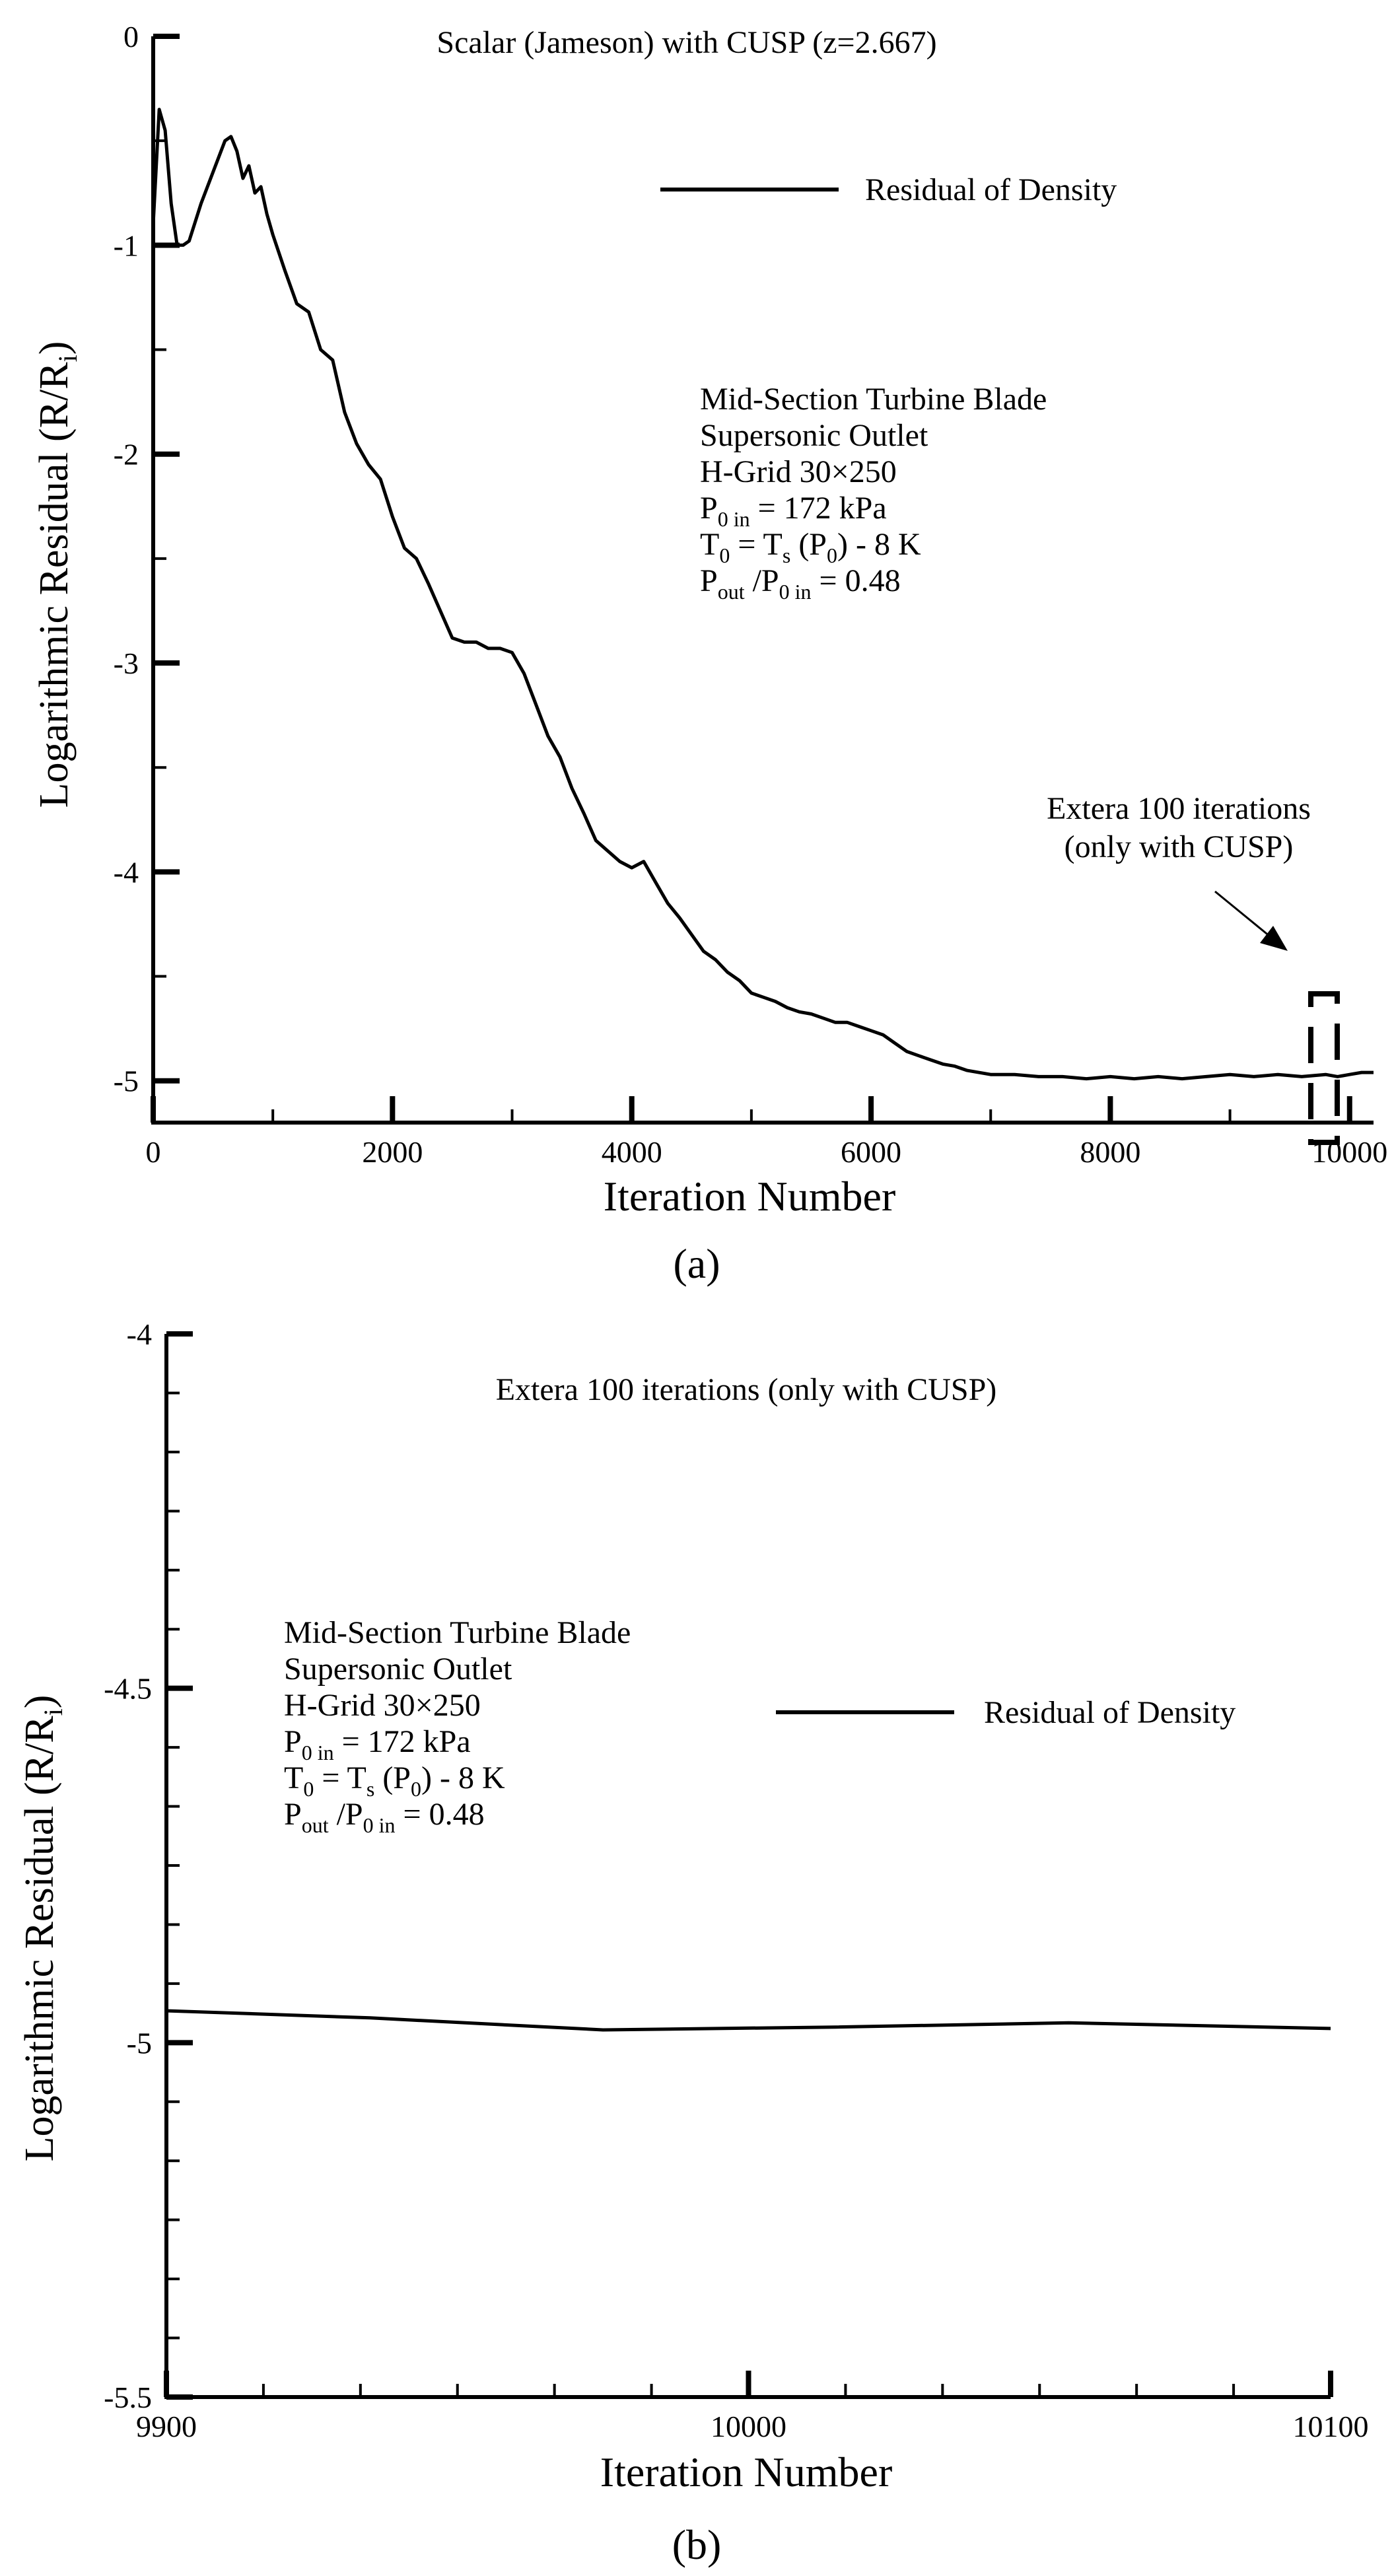 This screenshot has height=2576, width=1394. I want to click on chart-b-x-tick-label-2: 10100, so click(1331, 2427).